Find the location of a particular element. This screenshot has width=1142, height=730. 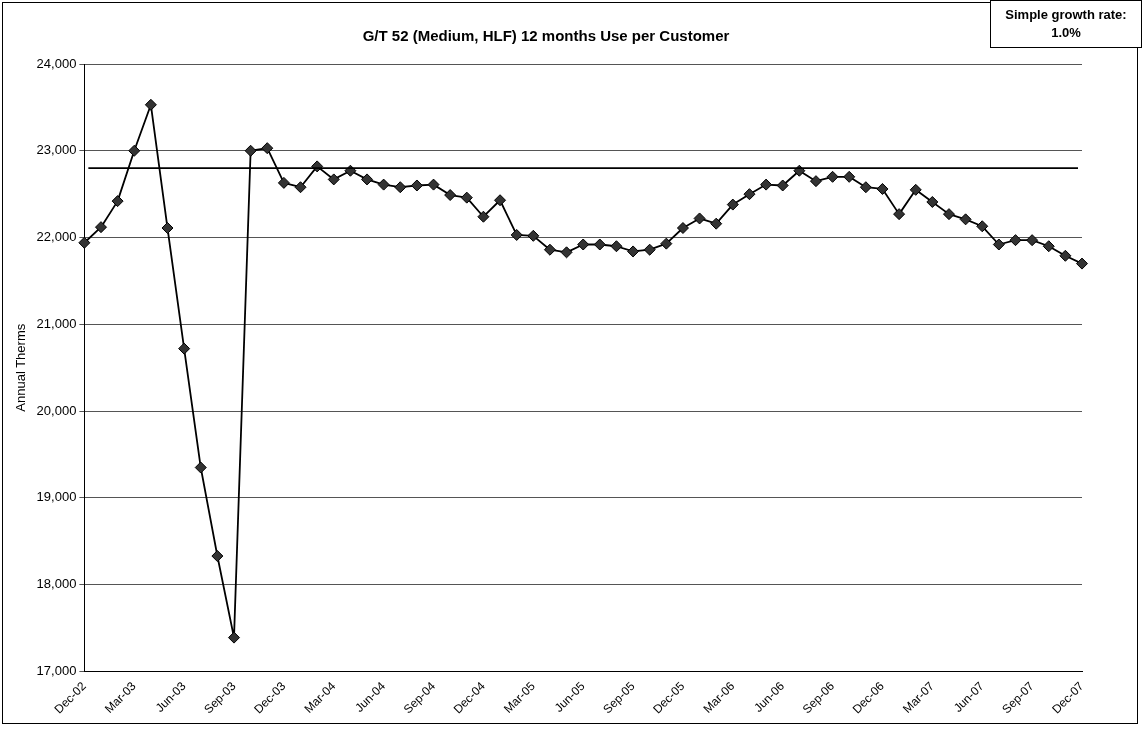

y-tick-label: 21,000 is located at coordinates (56, 323).